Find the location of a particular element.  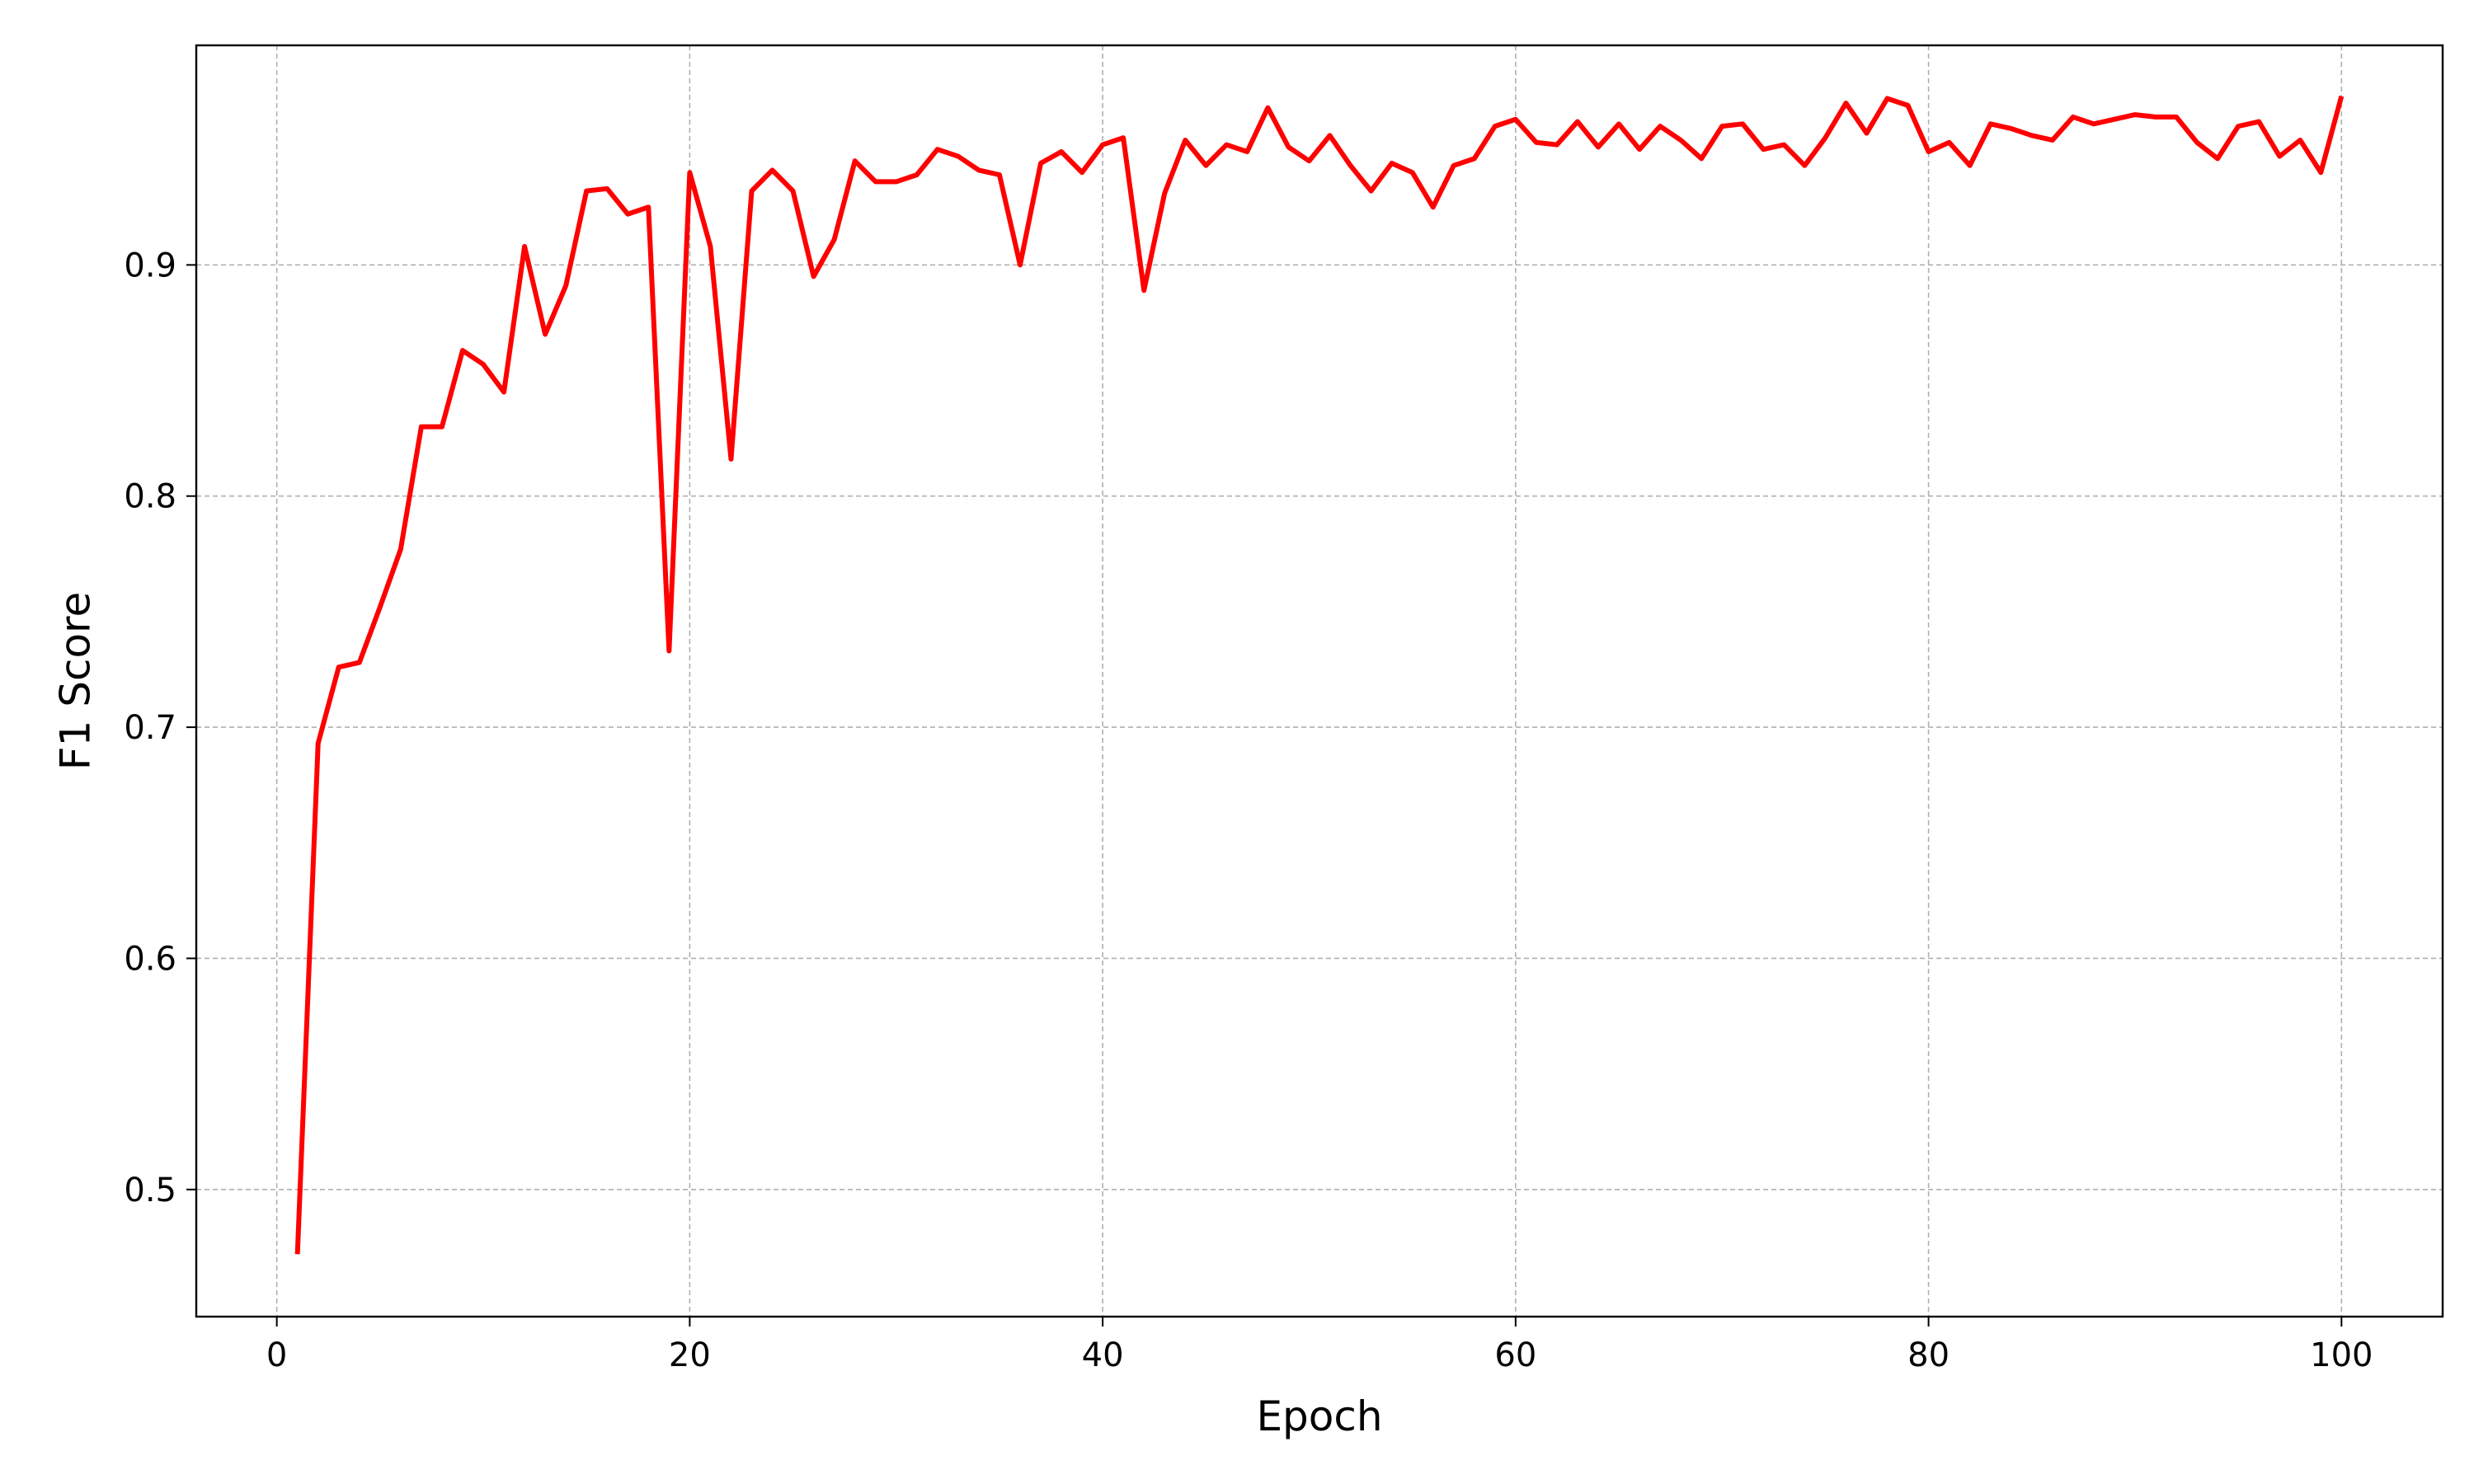

y-tick-label: 0.8 is located at coordinates (150, 497).